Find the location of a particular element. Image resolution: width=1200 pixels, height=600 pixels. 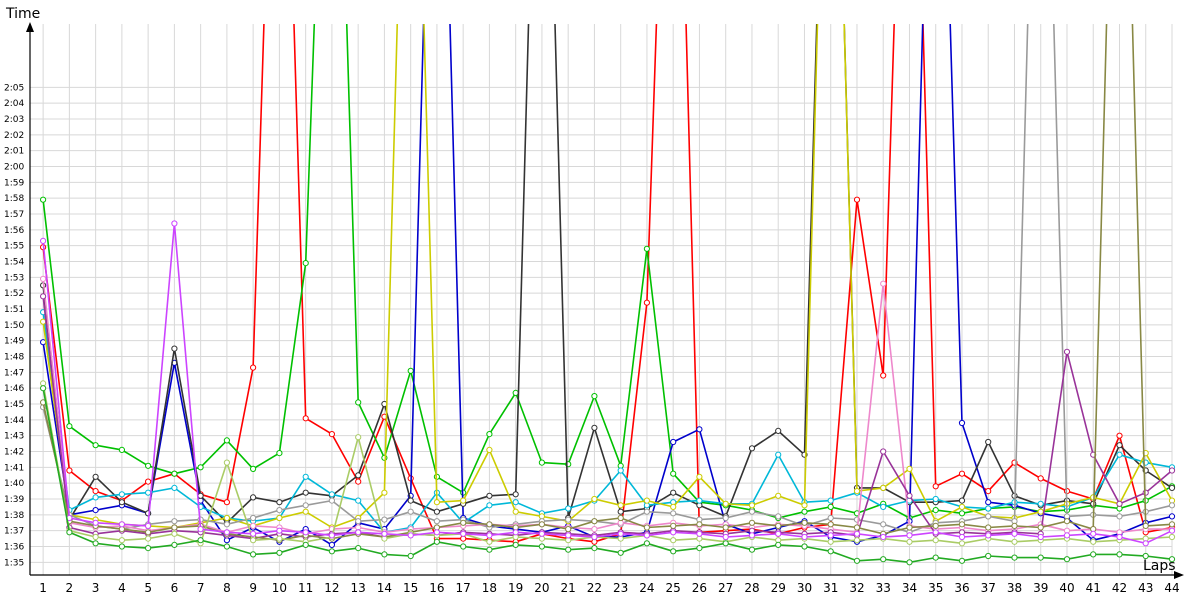

x-tick-label: 26 is located at coordinates (699, 588).